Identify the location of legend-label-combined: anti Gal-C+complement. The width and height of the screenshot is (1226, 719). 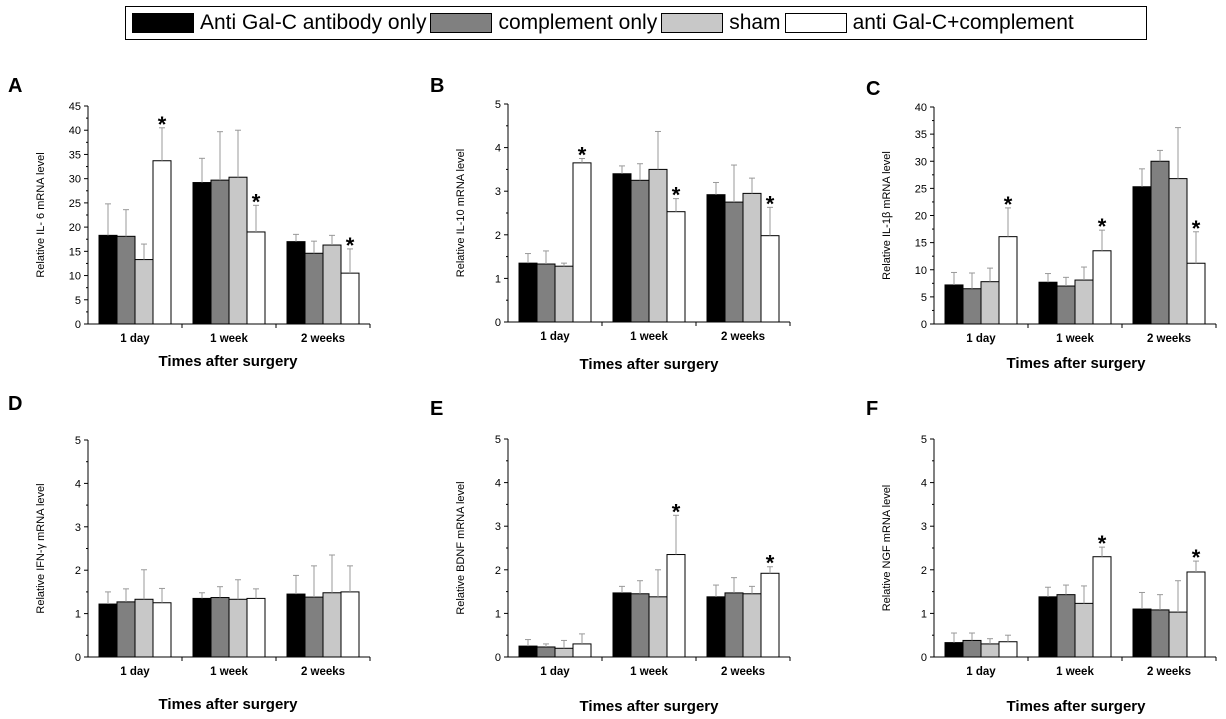
(963, 22).